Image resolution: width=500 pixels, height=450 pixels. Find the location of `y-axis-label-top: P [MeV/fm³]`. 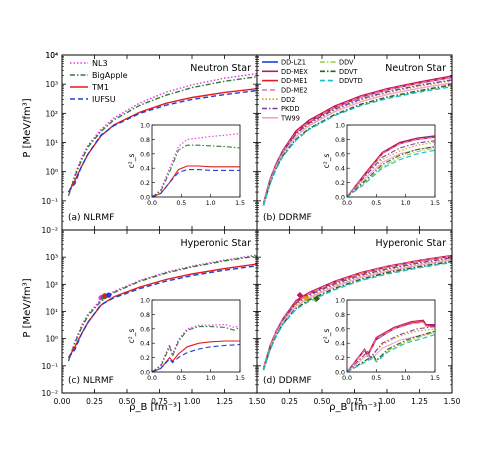

y-axis-label-top: P [MeV/fm³] is located at coordinates (27, 127).